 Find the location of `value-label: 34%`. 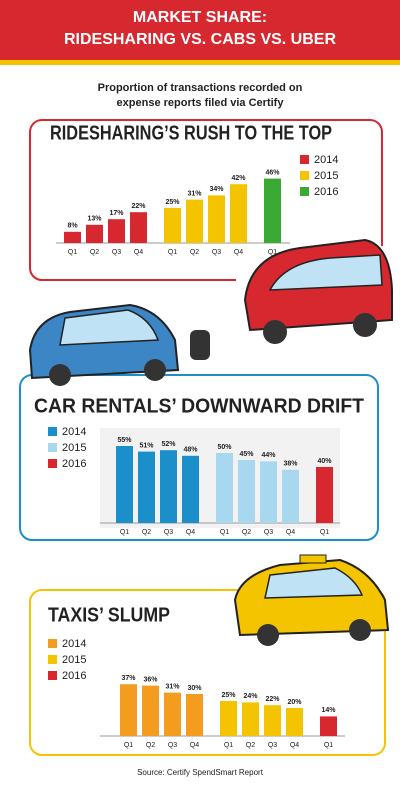

value-label: 34% is located at coordinates (216, 189).